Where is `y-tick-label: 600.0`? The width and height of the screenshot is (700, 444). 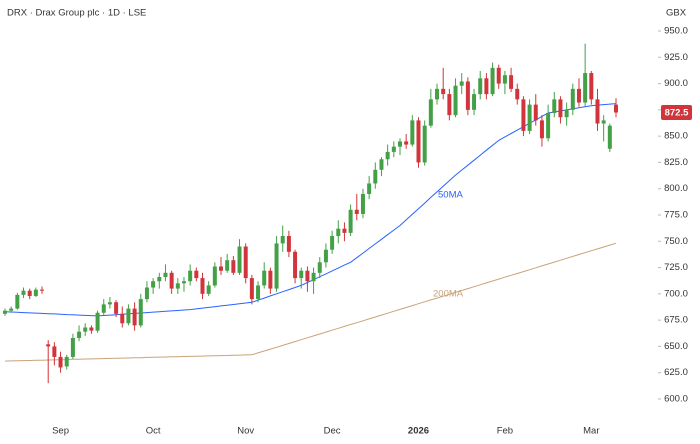 y-tick-label: 600.0 is located at coordinates (676, 398).